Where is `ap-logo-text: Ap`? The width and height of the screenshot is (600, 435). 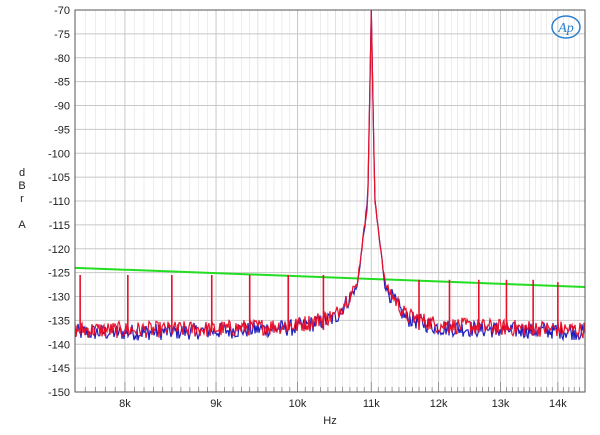
ap-logo-text: Ap is located at coordinates (565, 28).